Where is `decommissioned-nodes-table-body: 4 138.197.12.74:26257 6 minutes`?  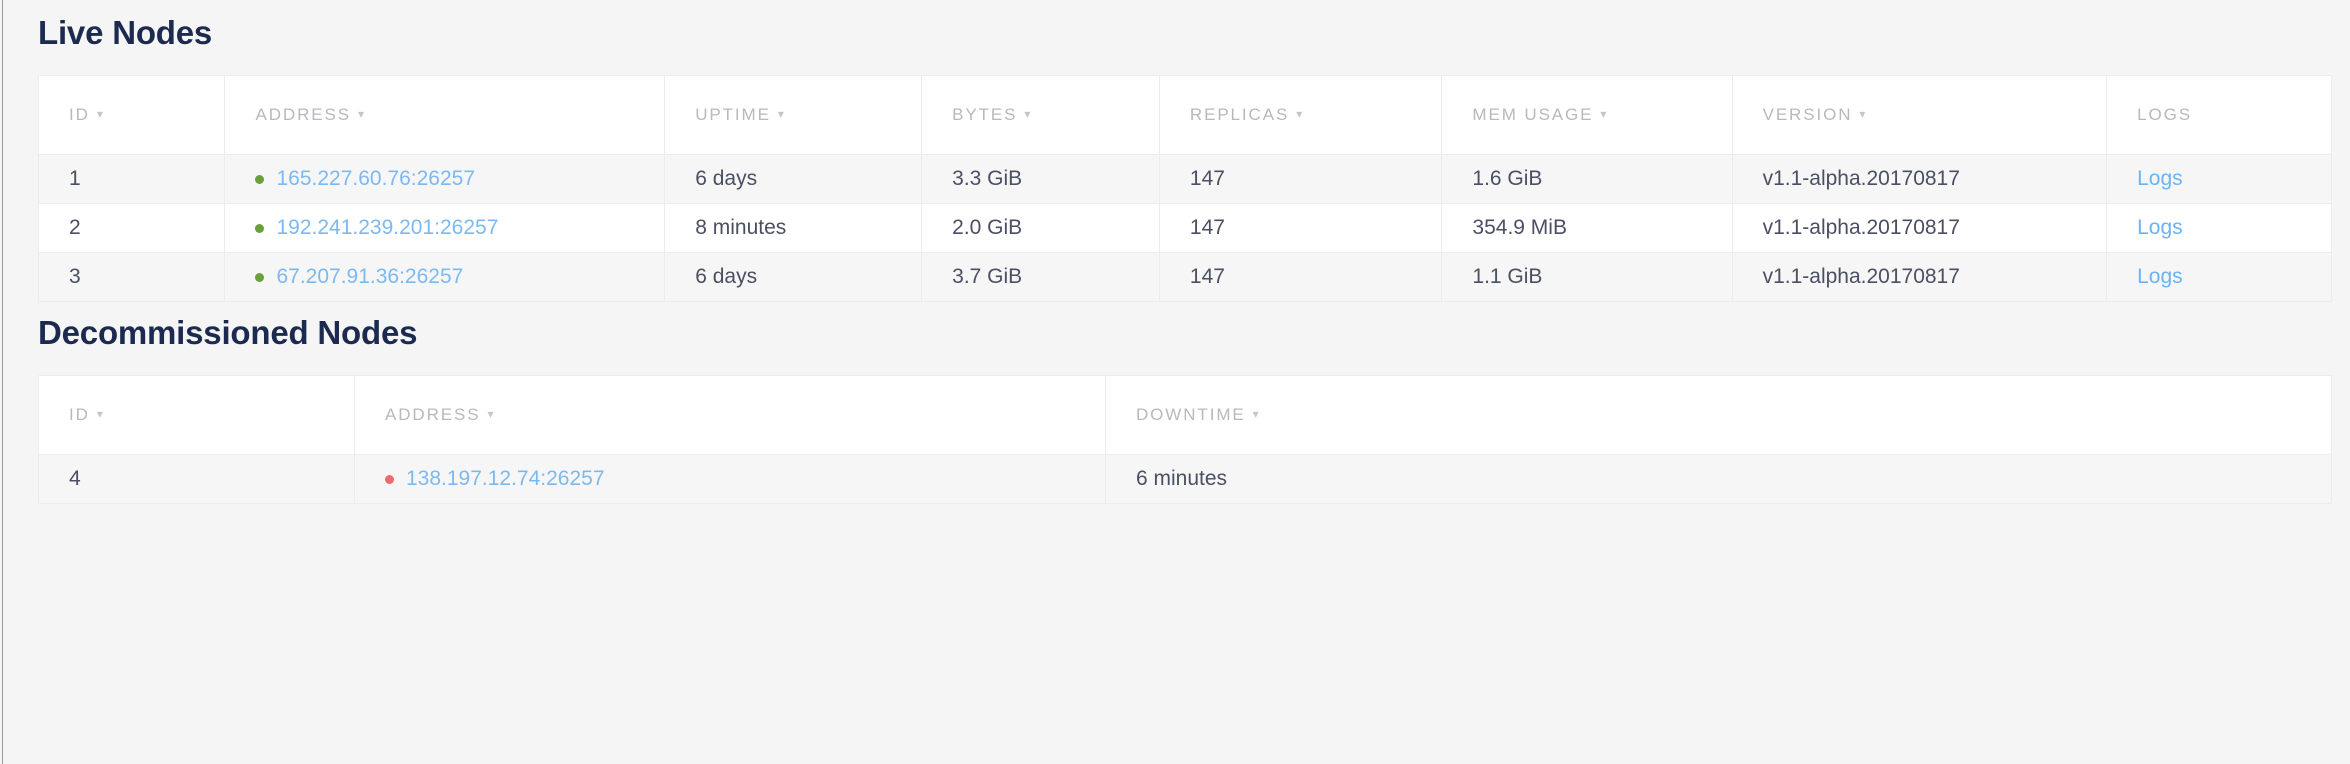
decommissioned-nodes-table-body: 4 138.197.12.74:26257 6 minutes is located at coordinates (1185, 478).